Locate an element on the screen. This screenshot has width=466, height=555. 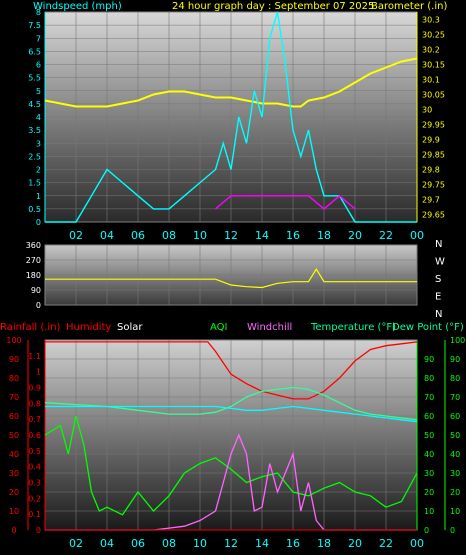
legend-temperature: Temperature (°F) is located at coordinates (353, 327).